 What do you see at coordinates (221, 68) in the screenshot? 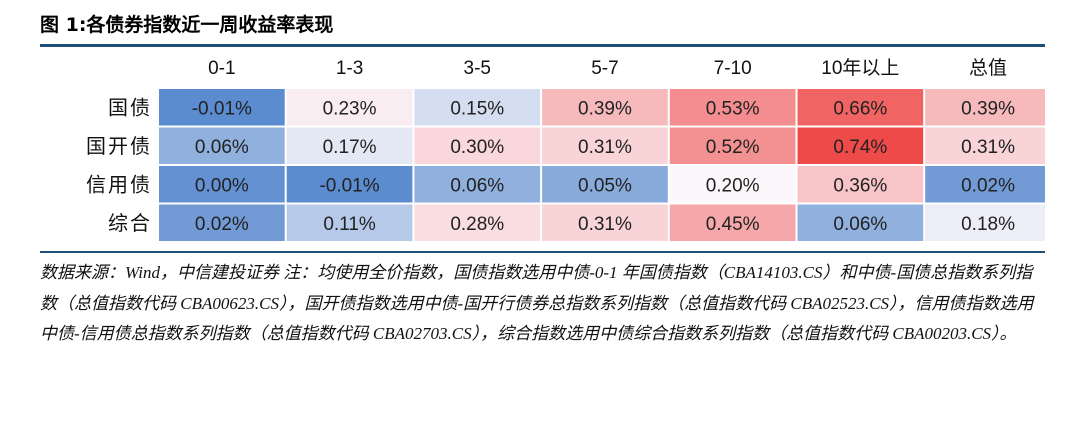
I see `column-header: 0-1` at bounding box center [221, 68].